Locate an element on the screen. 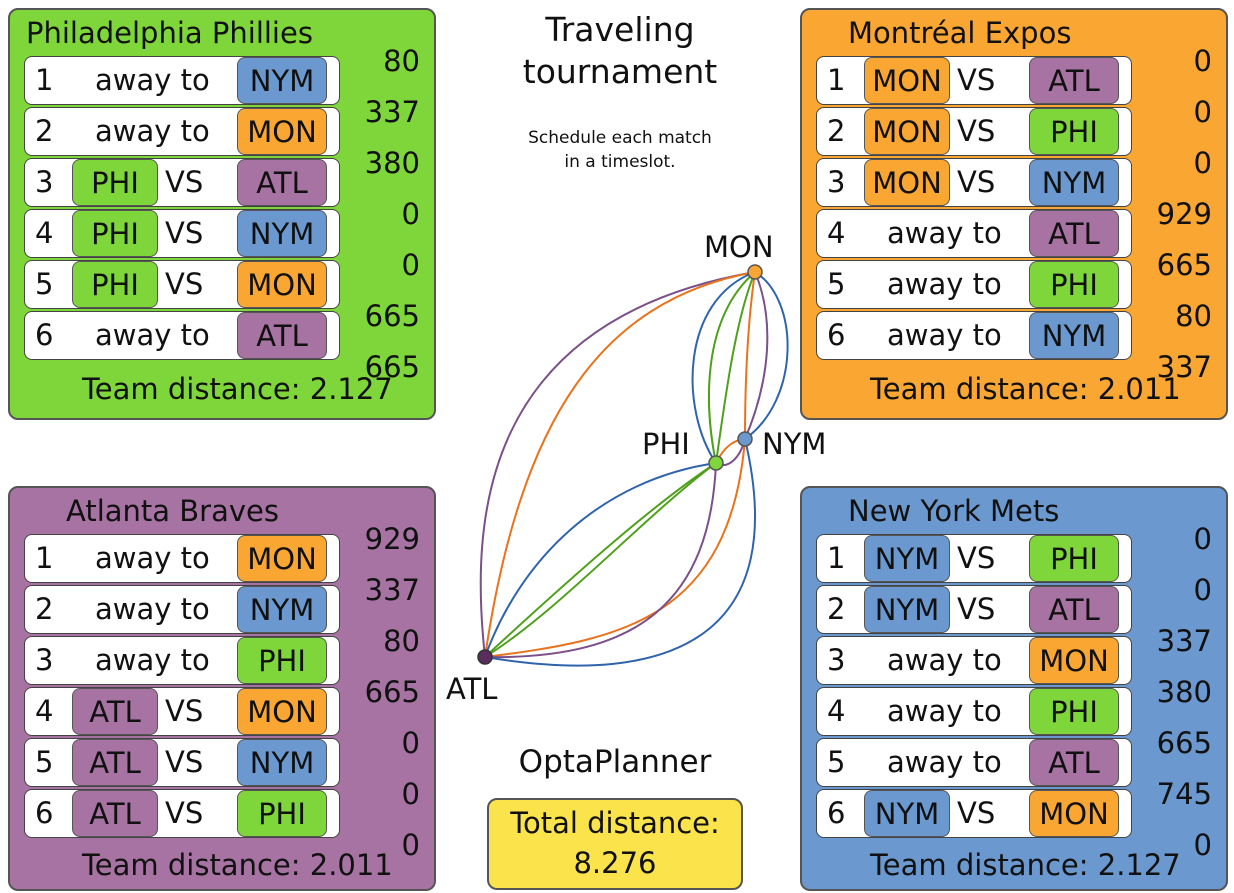  timeslot-number: 3 is located at coordinates (836, 182).